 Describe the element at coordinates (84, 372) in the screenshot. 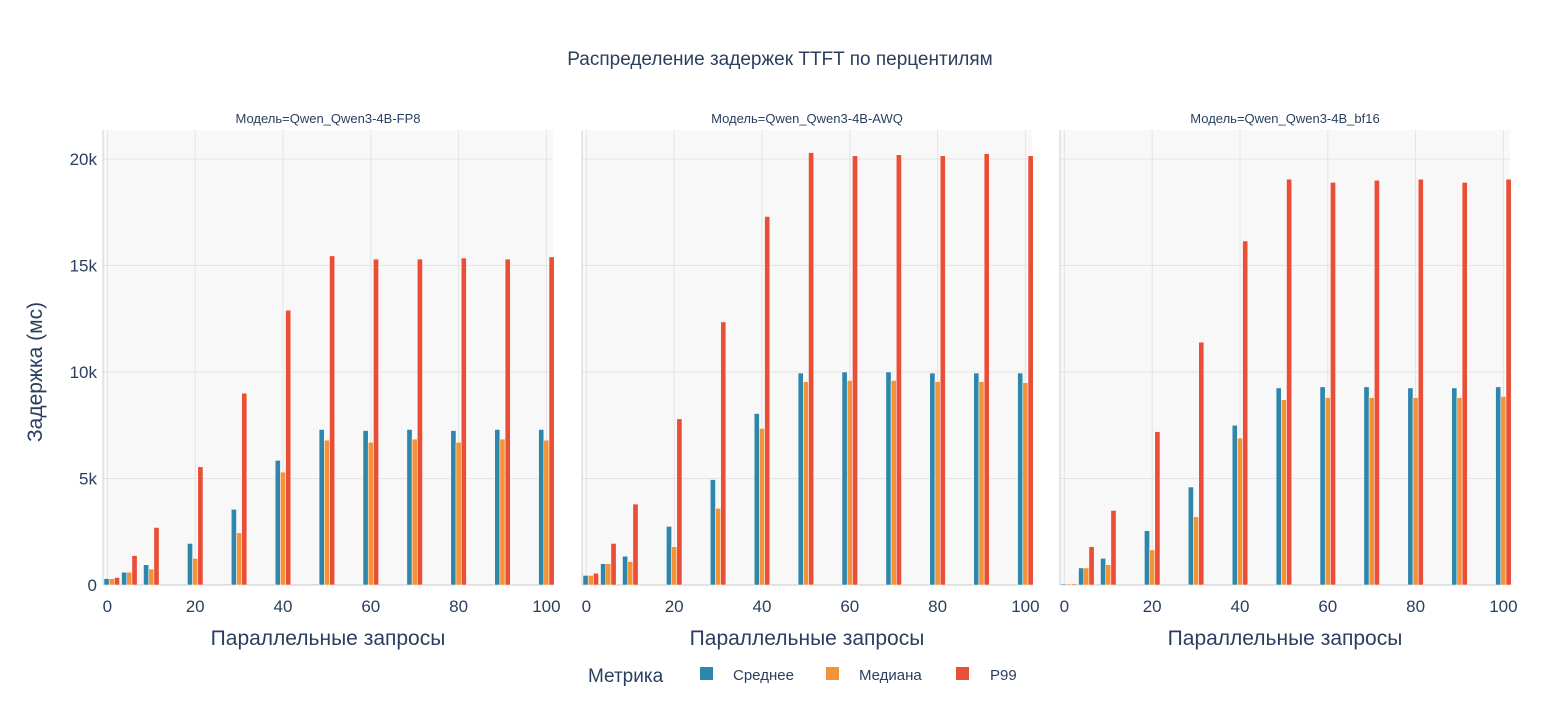

I see `y-tick-label: 10k` at that location.